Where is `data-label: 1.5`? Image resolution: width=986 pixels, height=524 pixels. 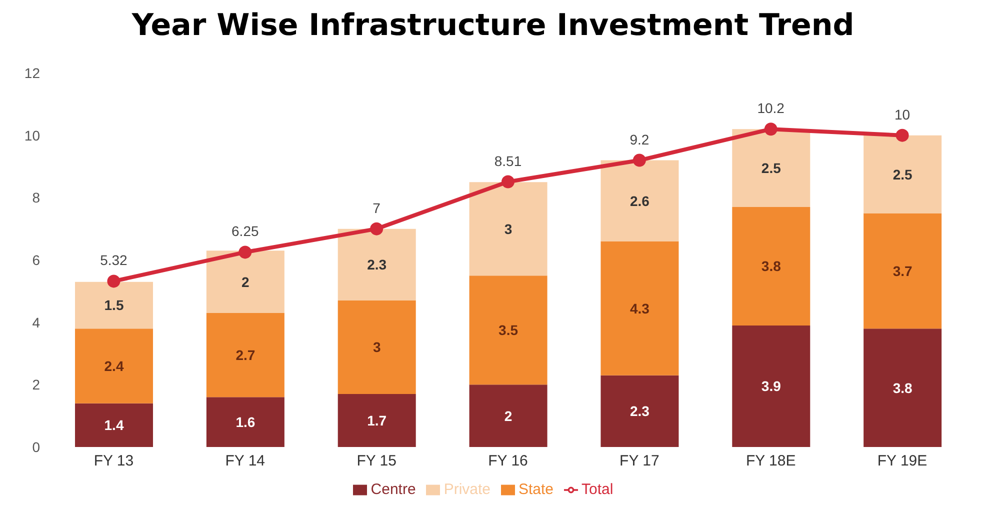 data-label: 1.5 is located at coordinates (114, 305).